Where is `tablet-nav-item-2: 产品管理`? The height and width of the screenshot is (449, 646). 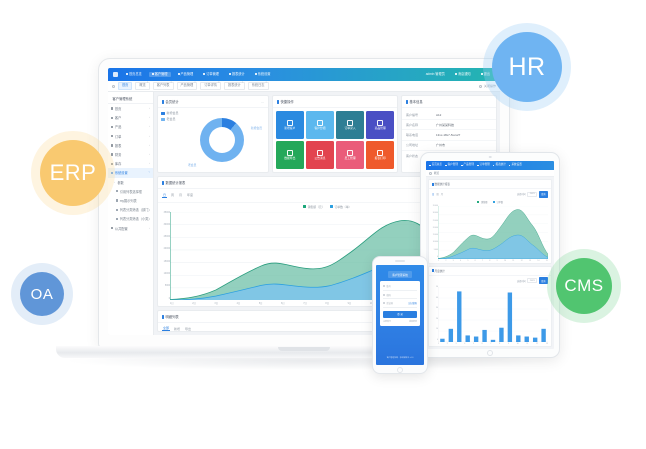
tablet-nav-item-2: 产品管理 is located at coordinates (467, 165).